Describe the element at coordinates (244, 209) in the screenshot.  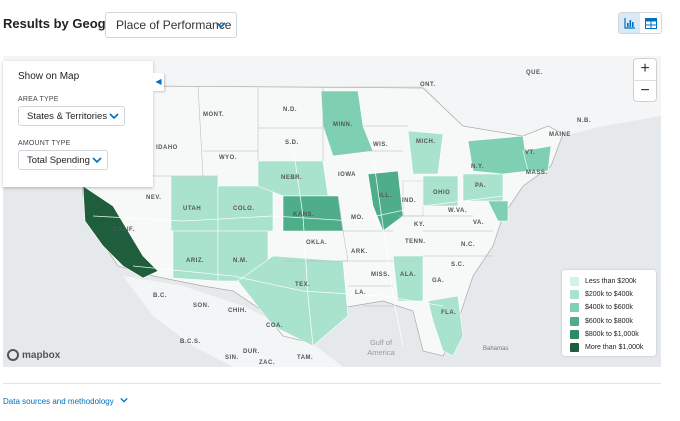
I see `map-label-colo: COLO.` at that location.